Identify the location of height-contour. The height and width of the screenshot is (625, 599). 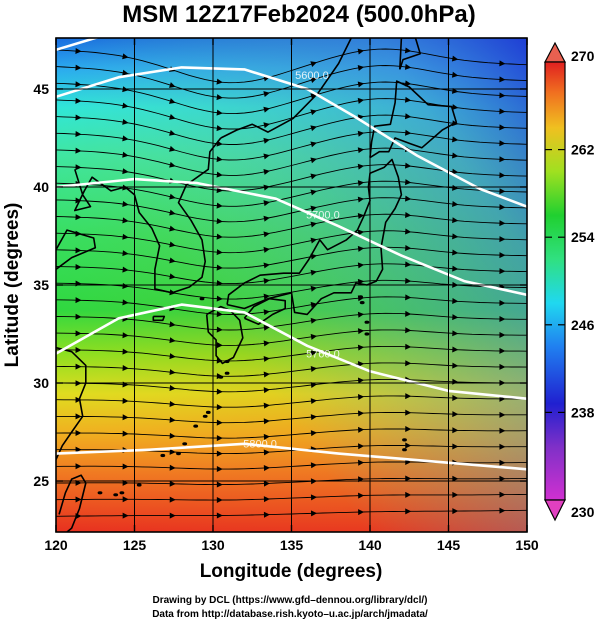
(291, 351).